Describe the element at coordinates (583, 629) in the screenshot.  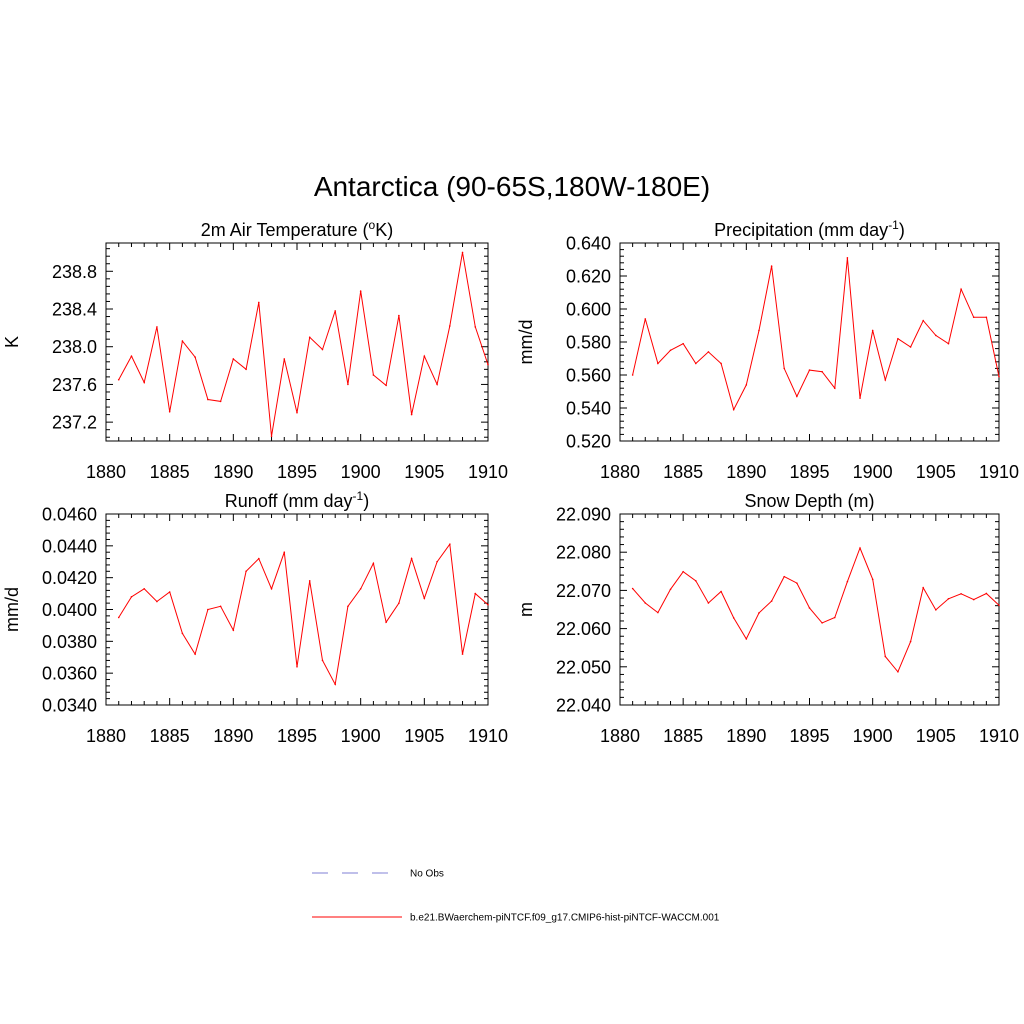
I see `y-tick-label: 22.060` at that location.